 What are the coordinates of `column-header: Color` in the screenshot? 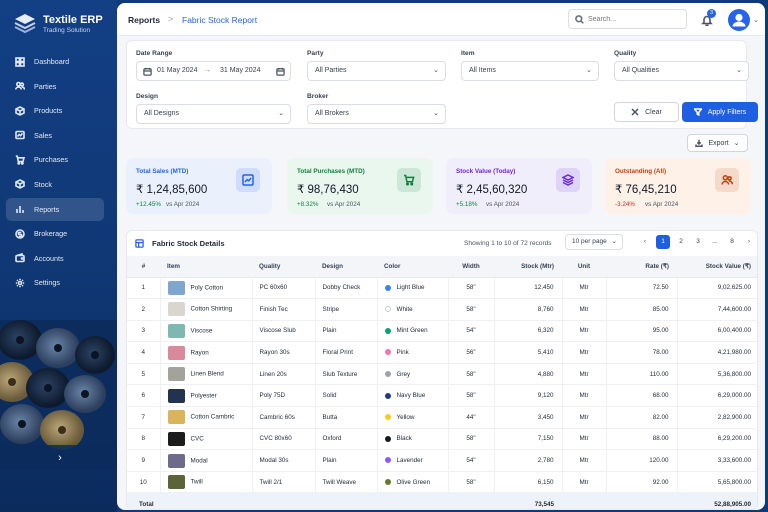 It's located at (412, 267).